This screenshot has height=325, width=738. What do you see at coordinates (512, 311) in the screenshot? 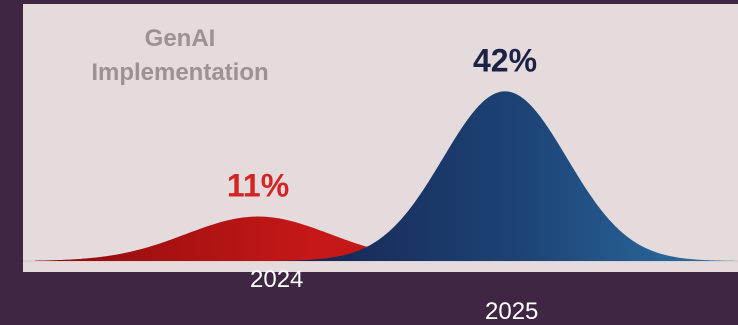
I see `x-tick-label-2025: 2025` at bounding box center [512, 311].